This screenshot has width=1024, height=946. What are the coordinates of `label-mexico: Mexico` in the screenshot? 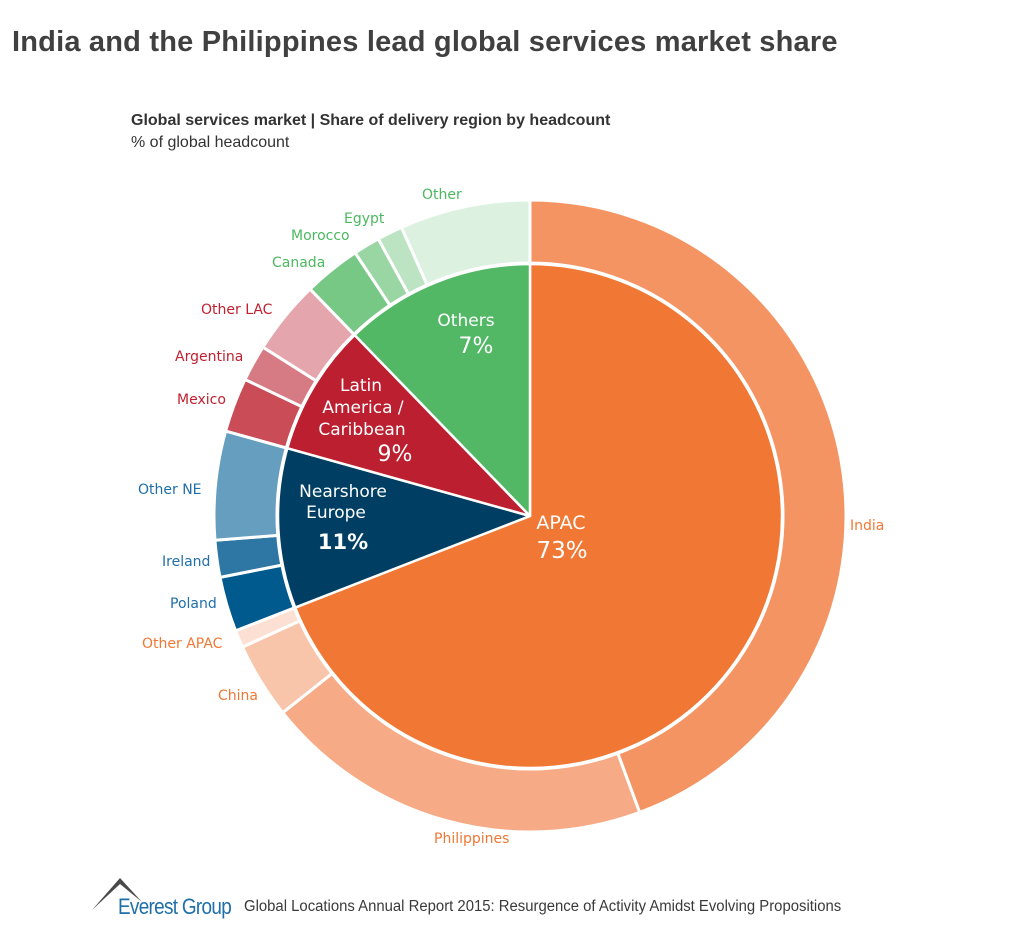 It's located at (201, 400).